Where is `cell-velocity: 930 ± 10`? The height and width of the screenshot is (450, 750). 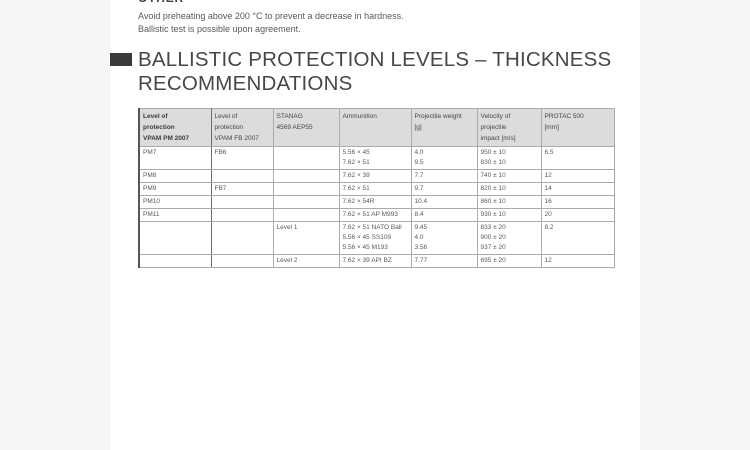 cell-velocity: 930 ± 10 is located at coordinates (509, 215).